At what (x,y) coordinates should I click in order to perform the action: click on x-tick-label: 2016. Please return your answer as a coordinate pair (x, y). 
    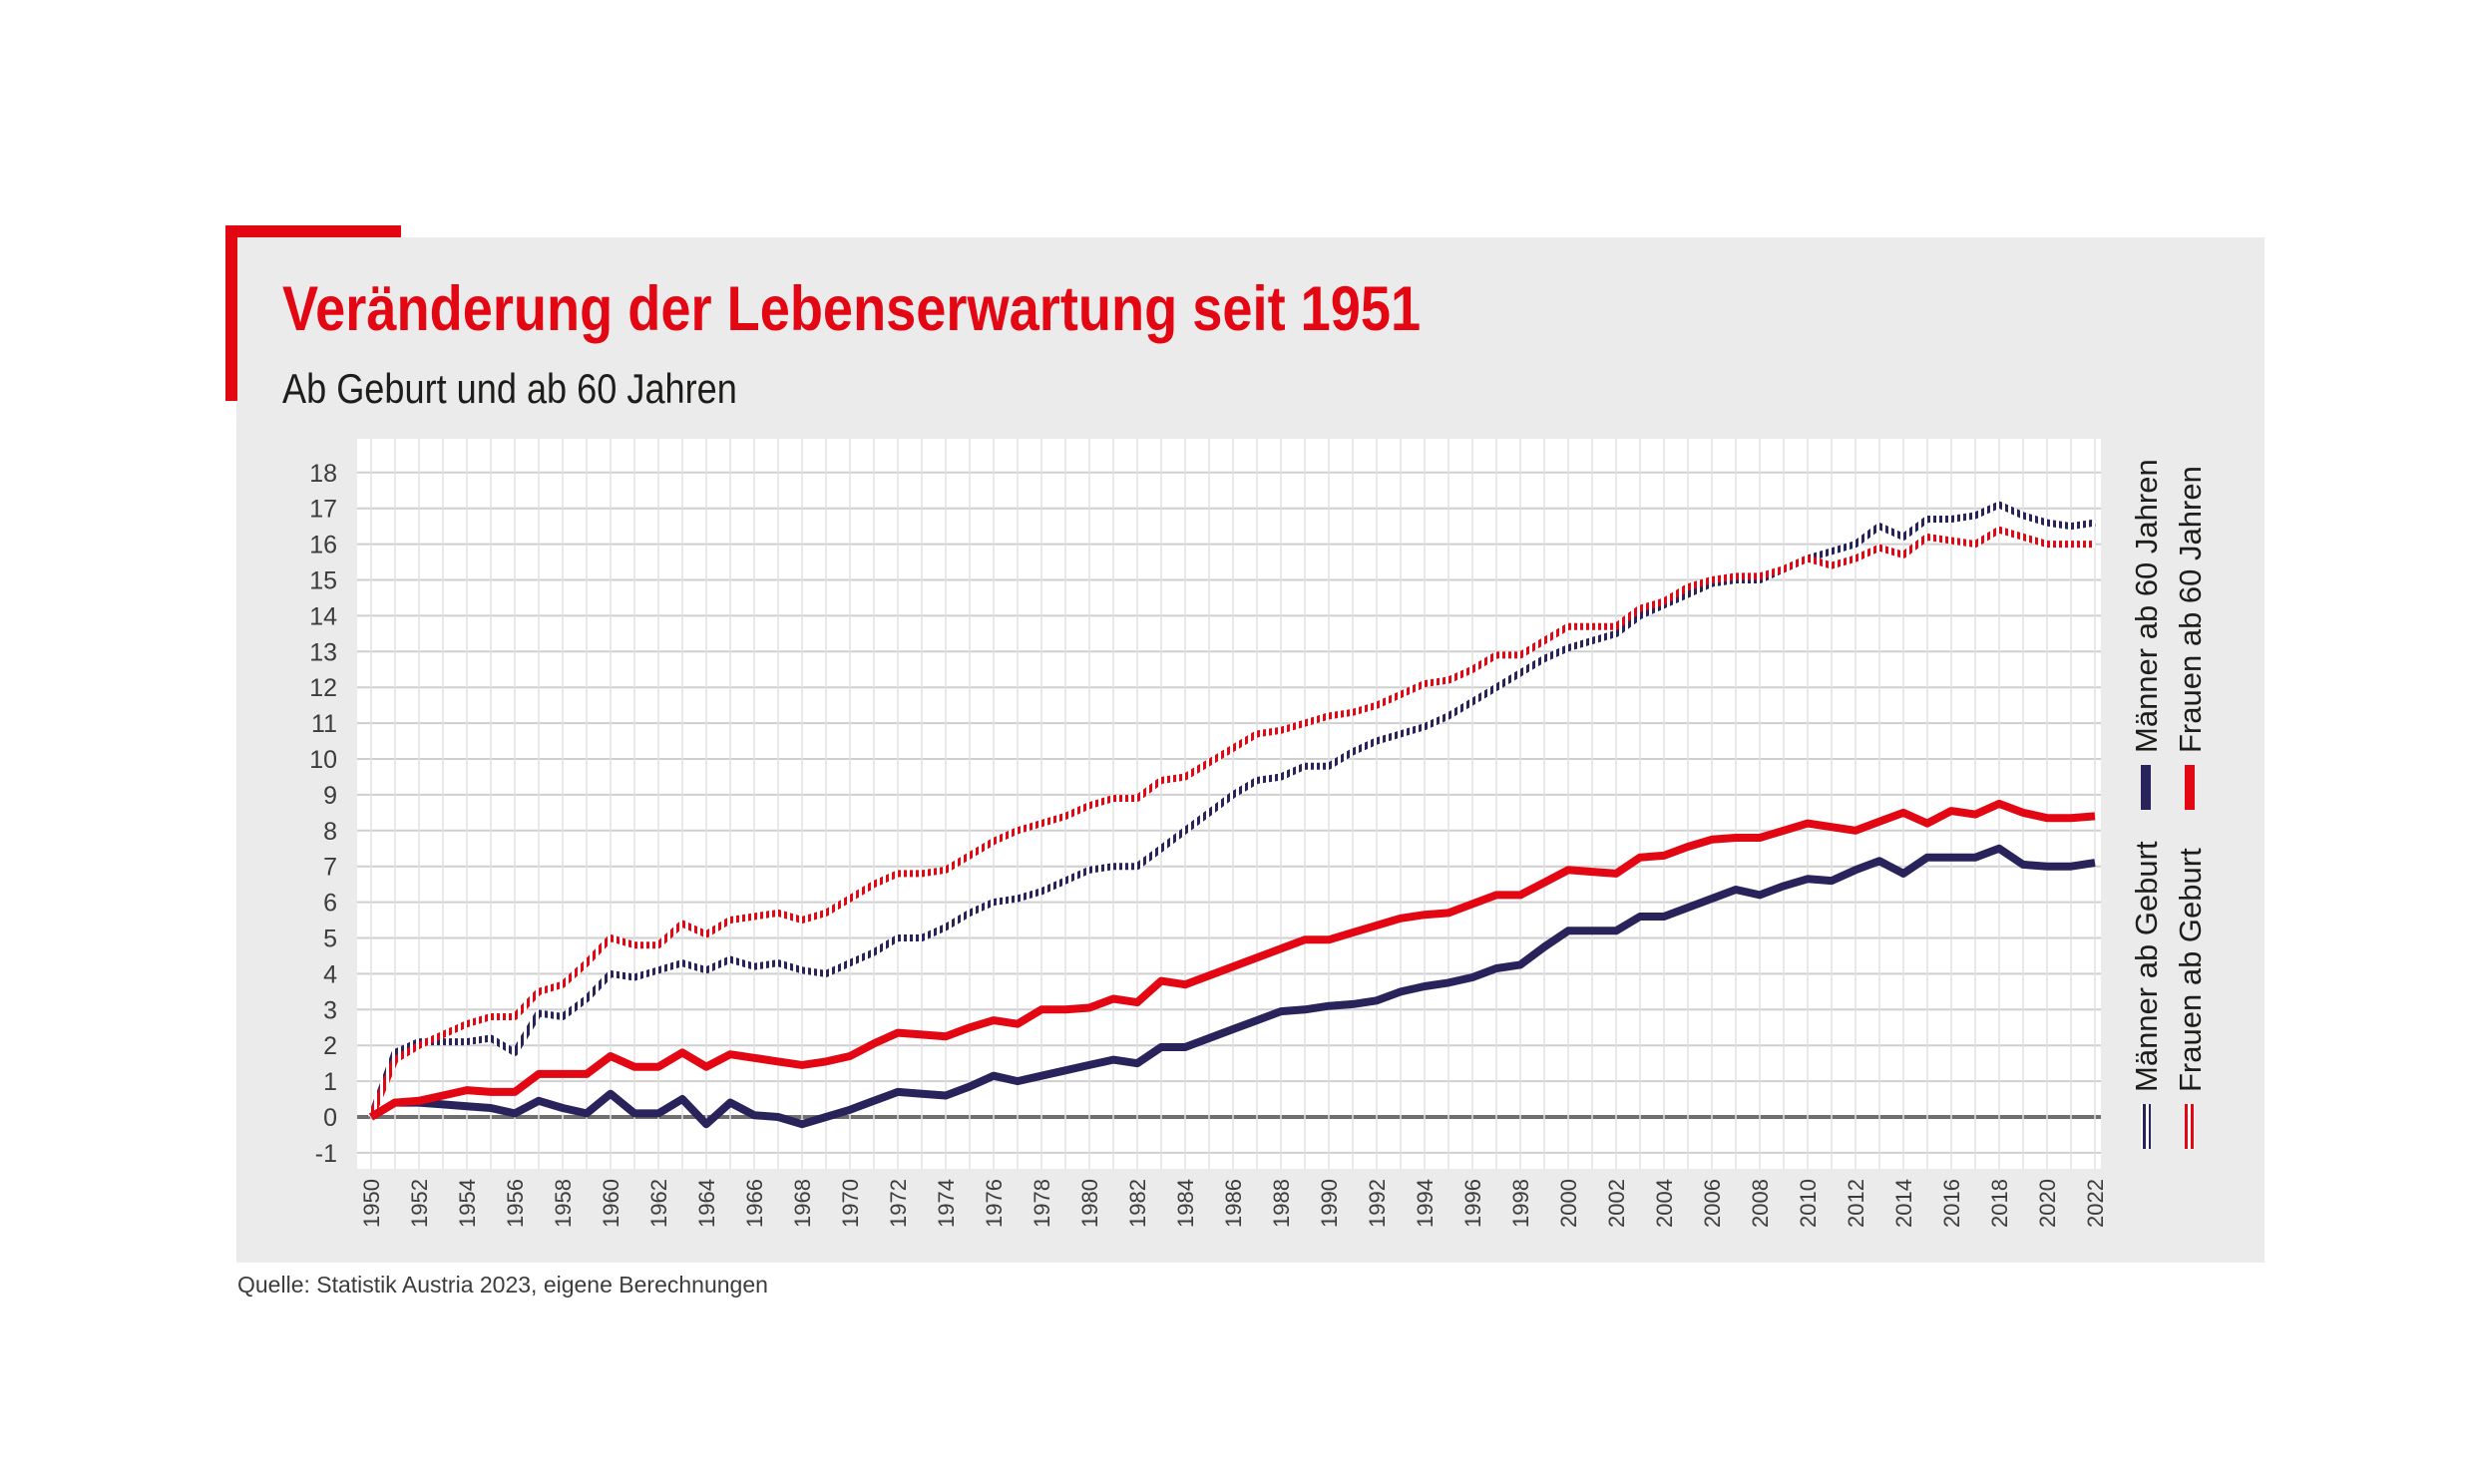
    Looking at the image, I should click on (1951, 1203).